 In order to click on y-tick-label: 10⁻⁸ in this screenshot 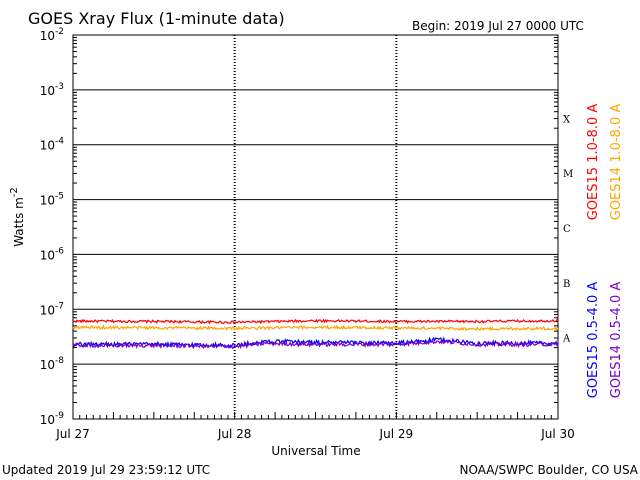, I will do `click(52, 364)`.